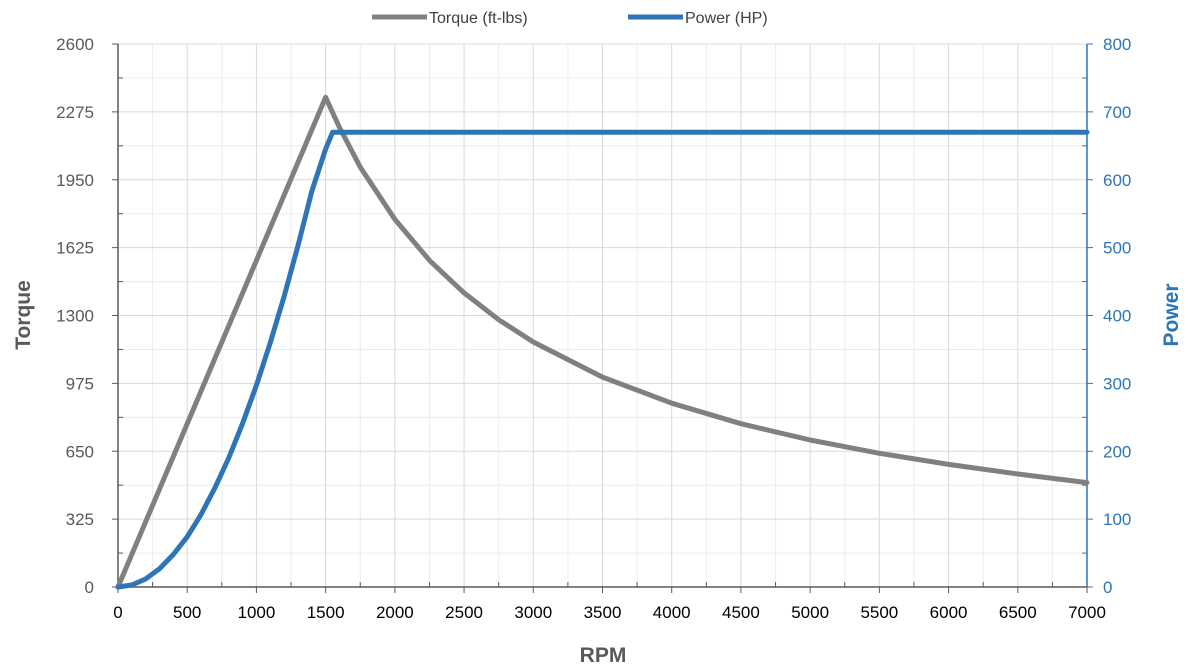 This screenshot has width=1193, height=672. I want to click on x-tick-label: 5000, so click(810, 612).